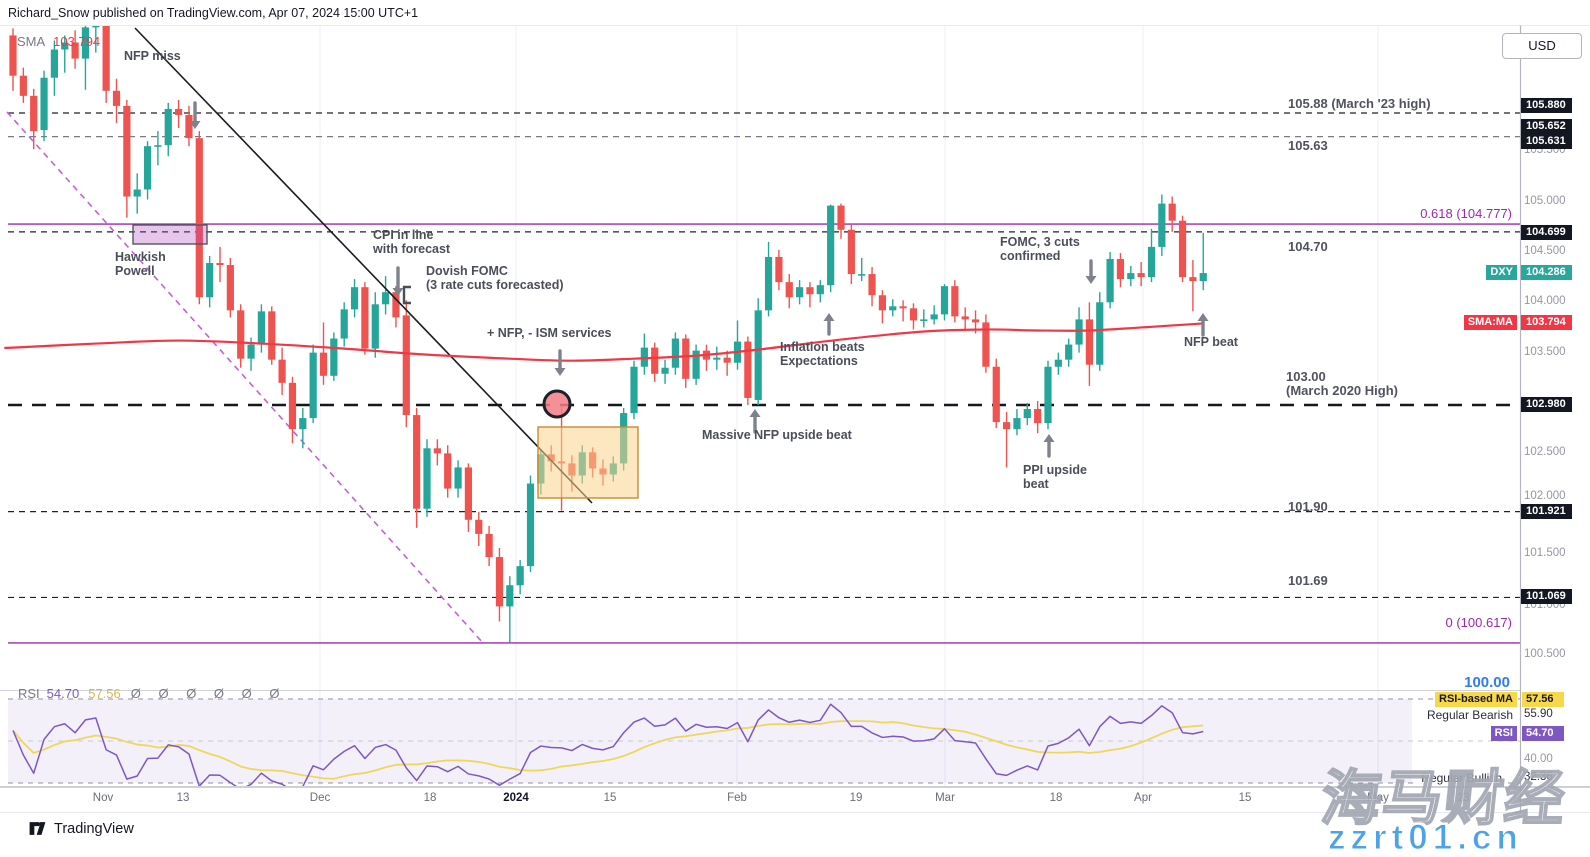 Image resolution: width=1590 pixels, height=857 pixels. What do you see at coordinates (37, 828) in the screenshot?
I see `tradingview-logo-icon` at bounding box center [37, 828].